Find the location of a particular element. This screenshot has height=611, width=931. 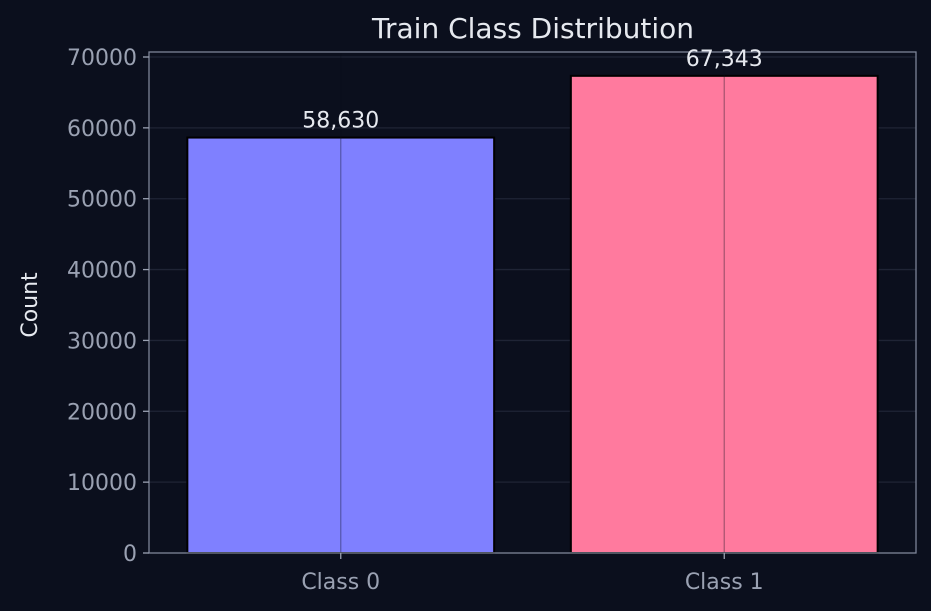

x-axis-ticks: Class 0 Class 1 is located at coordinates (532, 574).